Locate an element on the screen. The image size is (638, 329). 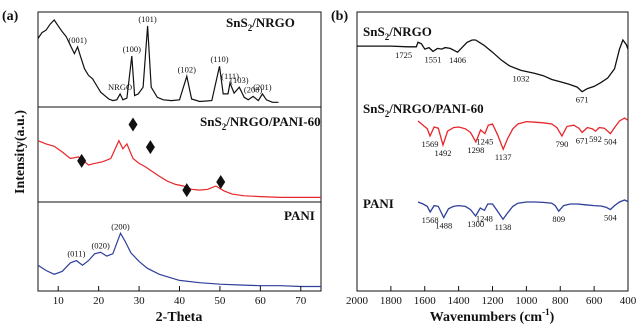
panel-b-peak-label: 1569 is located at coordinates (430, 144).